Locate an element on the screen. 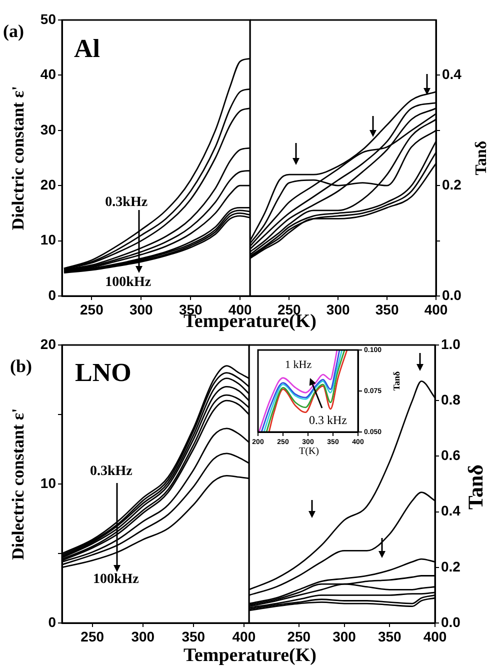 The image size is (488, 668). annotation: Al is located at coordinates (87, 48).